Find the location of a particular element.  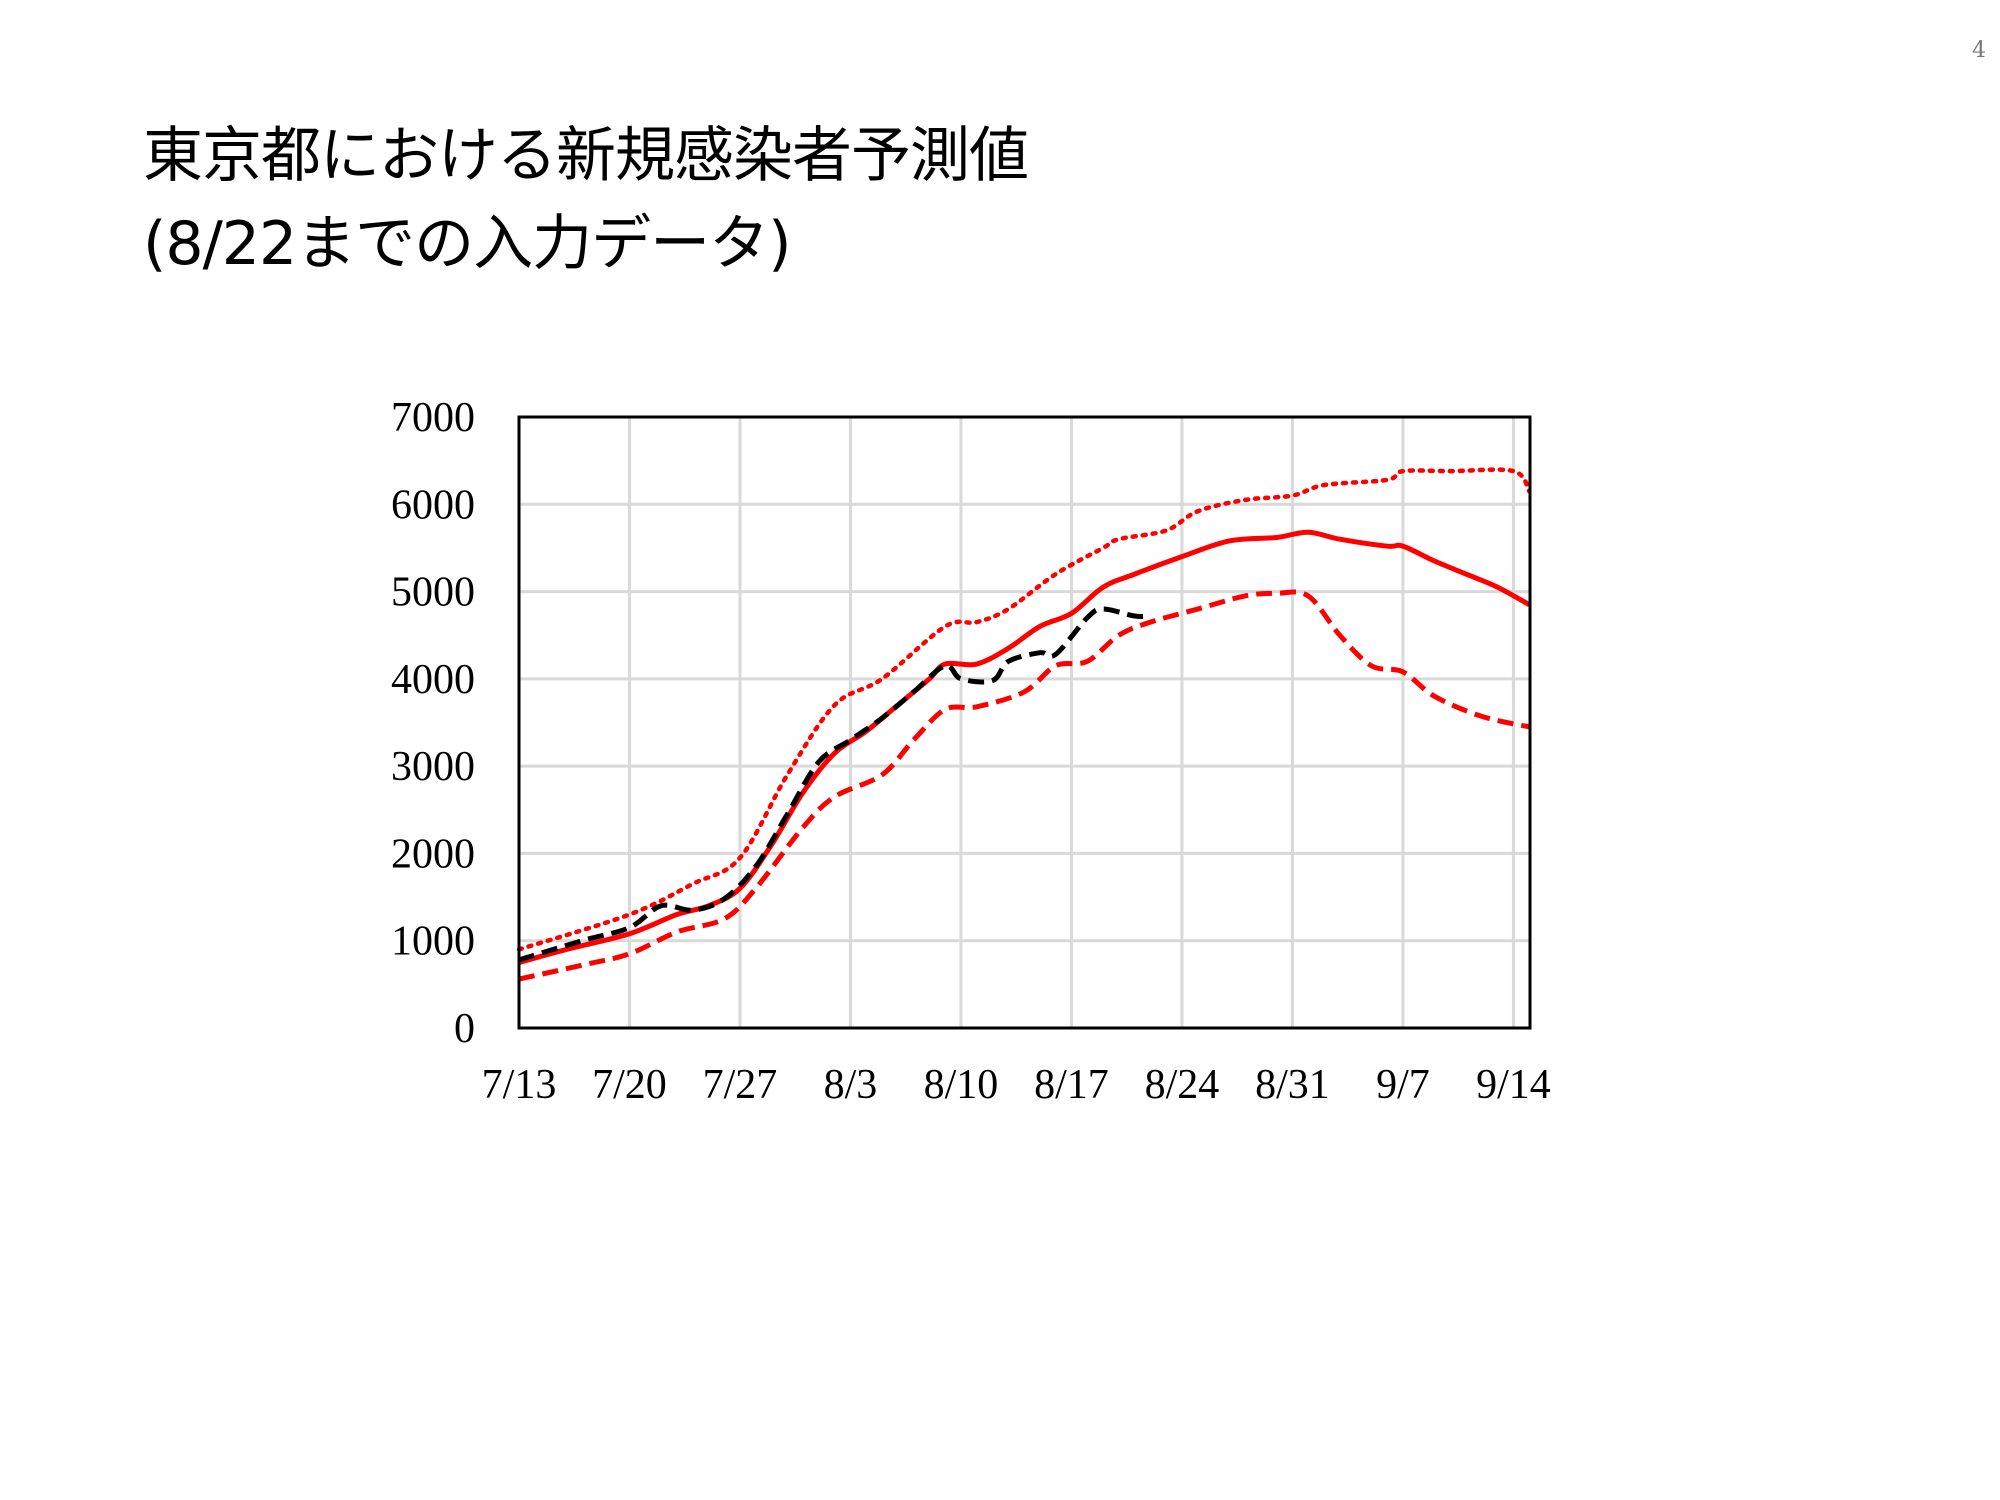

y-tick-label: 4000 is located at coordinates (433, 680).